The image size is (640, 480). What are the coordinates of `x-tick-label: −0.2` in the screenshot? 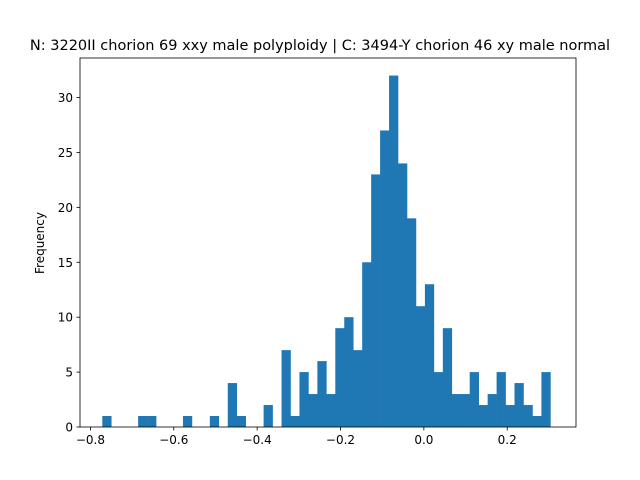 It's located at (340, 440).